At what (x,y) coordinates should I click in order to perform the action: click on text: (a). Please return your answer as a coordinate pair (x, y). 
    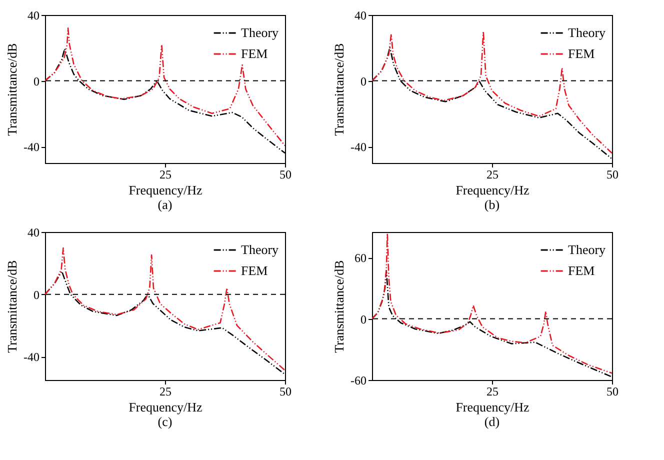
    Looking at the image, I should click on (165, 204).